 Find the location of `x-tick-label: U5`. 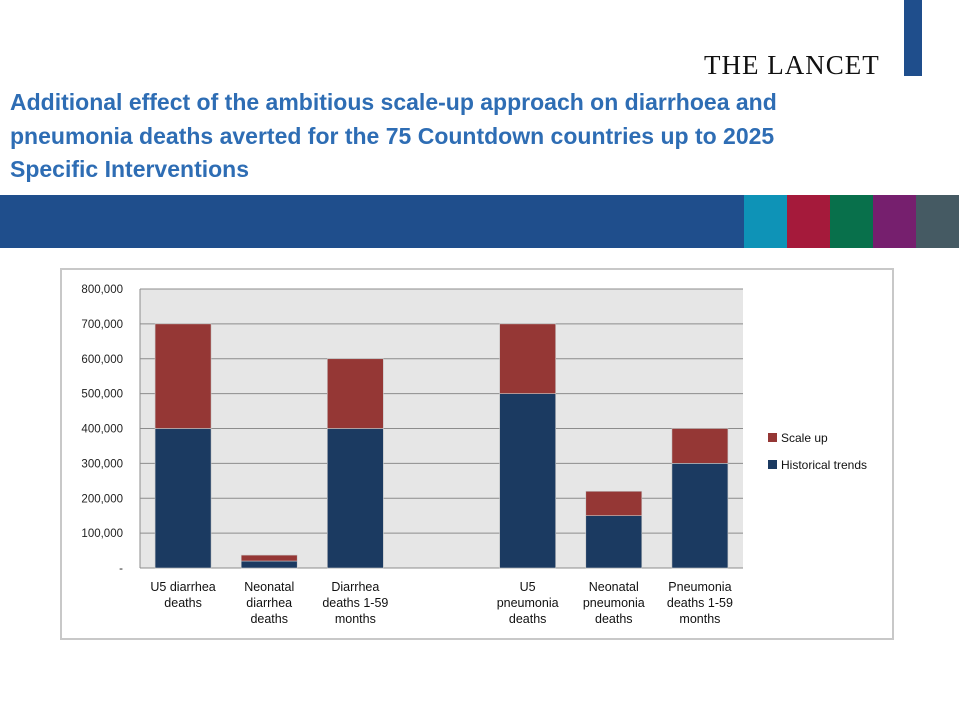

x-tick-label: U5 is located at coordinates (528, 587).